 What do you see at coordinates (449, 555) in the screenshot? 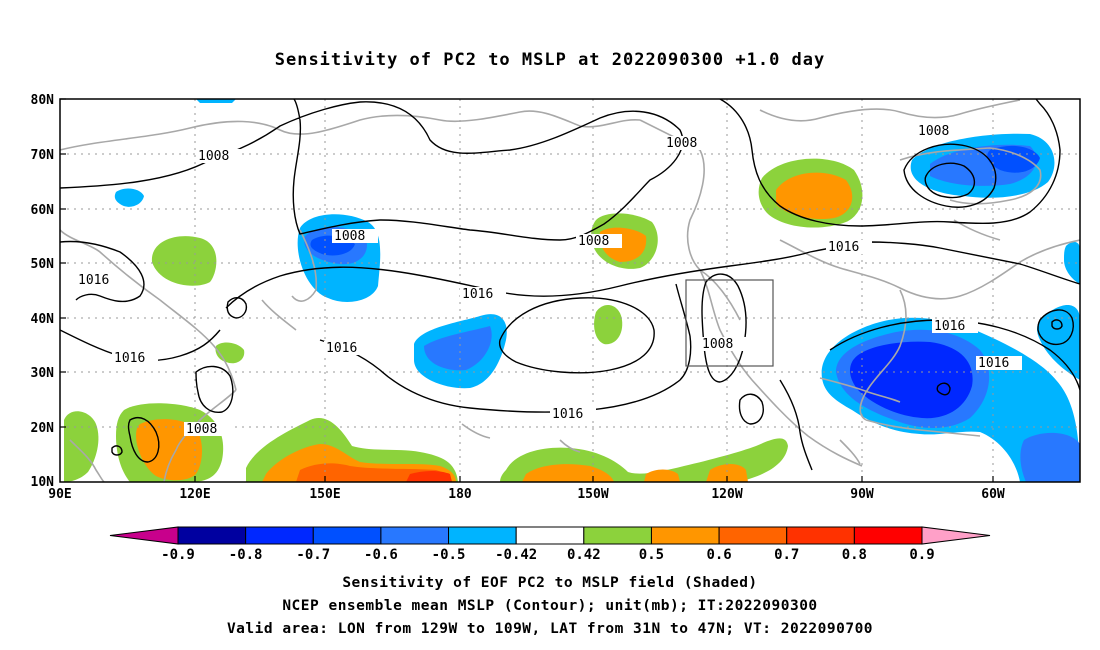
I see `colorbar-label: -0.5` at bounding box center [449, 555].